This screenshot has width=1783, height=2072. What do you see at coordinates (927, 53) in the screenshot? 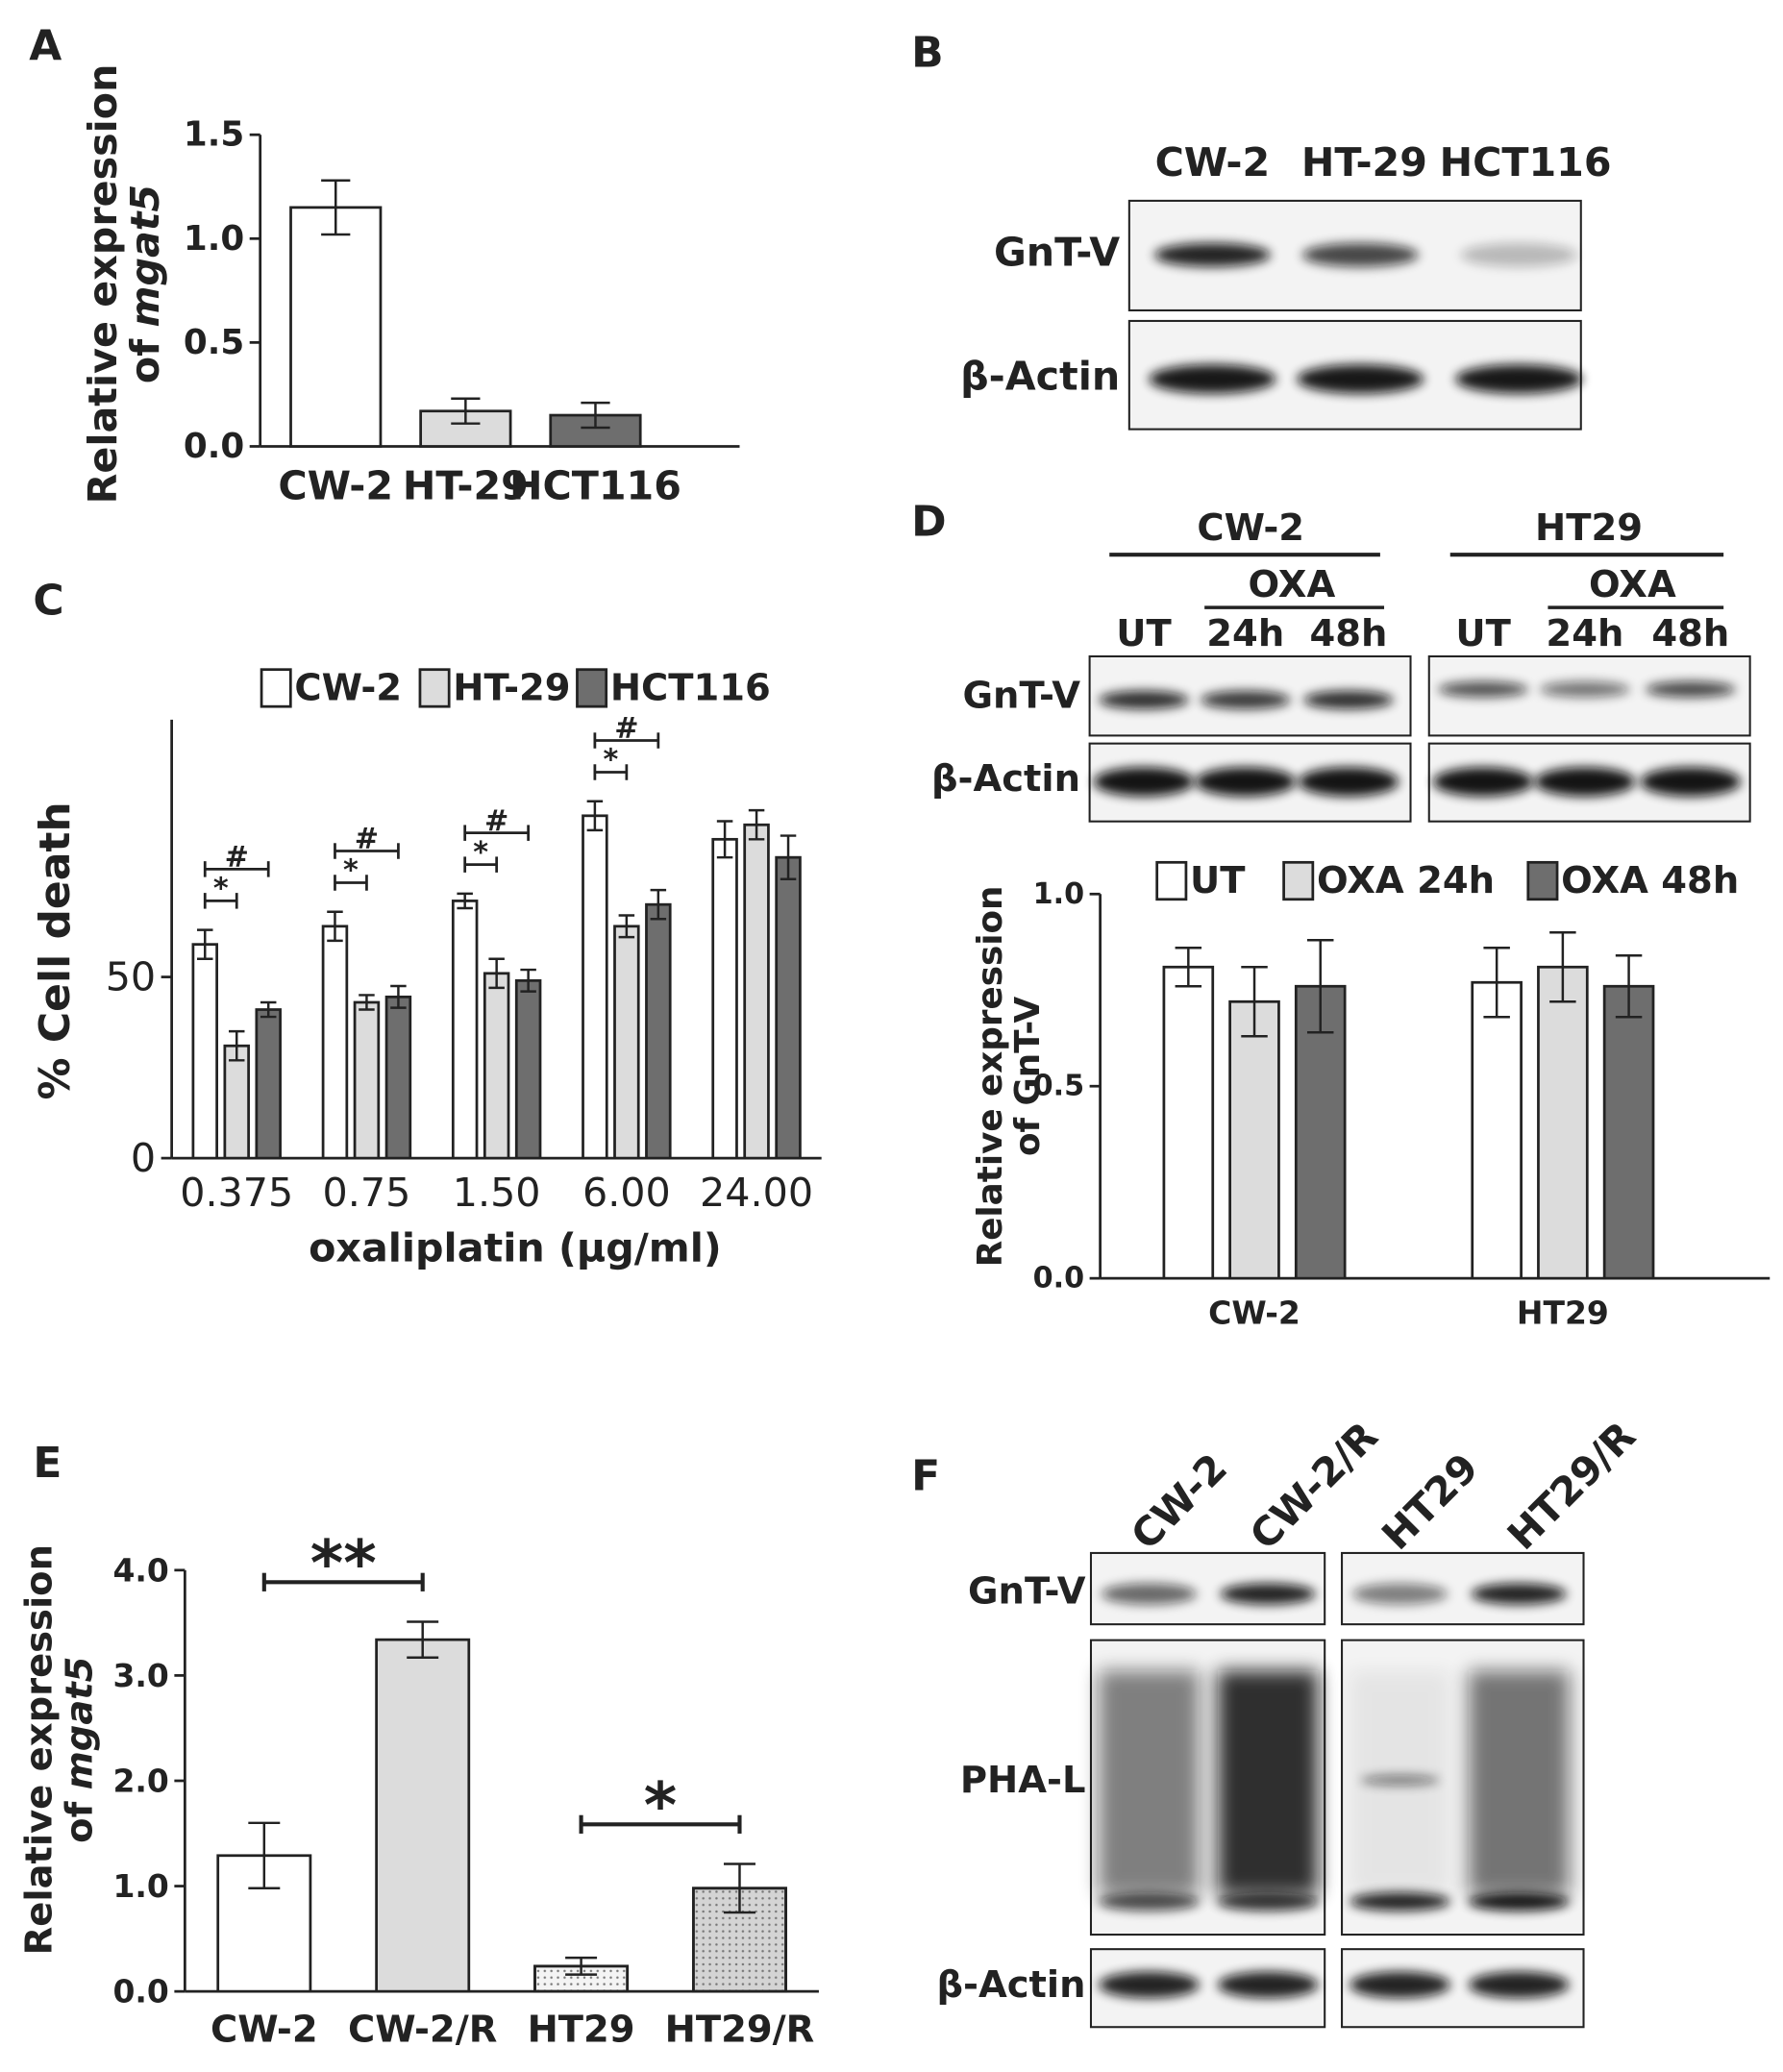
I see `panel-label: B` at bounding box center [927, 53].